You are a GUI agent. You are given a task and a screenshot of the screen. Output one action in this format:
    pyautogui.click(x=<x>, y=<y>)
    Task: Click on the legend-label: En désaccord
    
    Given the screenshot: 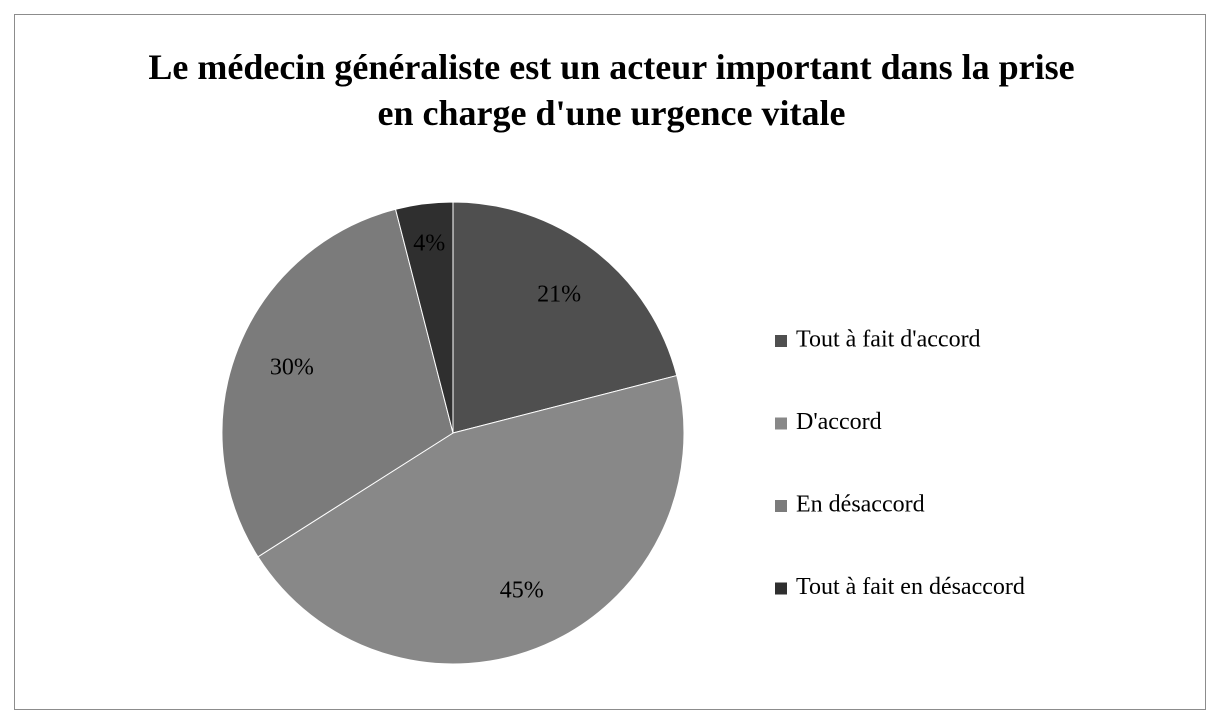 What is the action you would take?
    pyautogui.click(x=860, y=505)
    